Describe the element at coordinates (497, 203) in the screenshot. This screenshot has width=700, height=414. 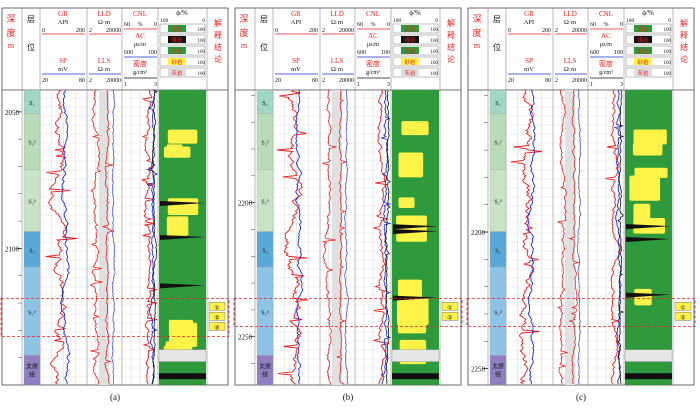
I see `layer-label: S₂³` at that location.